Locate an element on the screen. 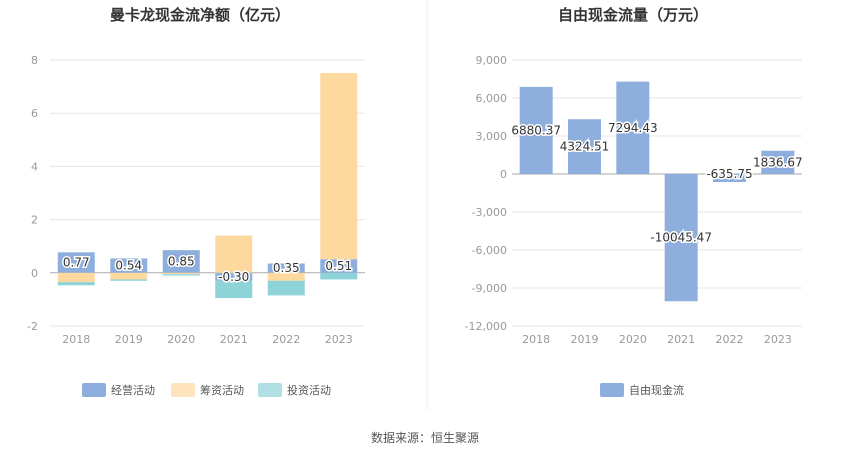  legend-item: 筹资活动 is located at coordinates (222, 390).